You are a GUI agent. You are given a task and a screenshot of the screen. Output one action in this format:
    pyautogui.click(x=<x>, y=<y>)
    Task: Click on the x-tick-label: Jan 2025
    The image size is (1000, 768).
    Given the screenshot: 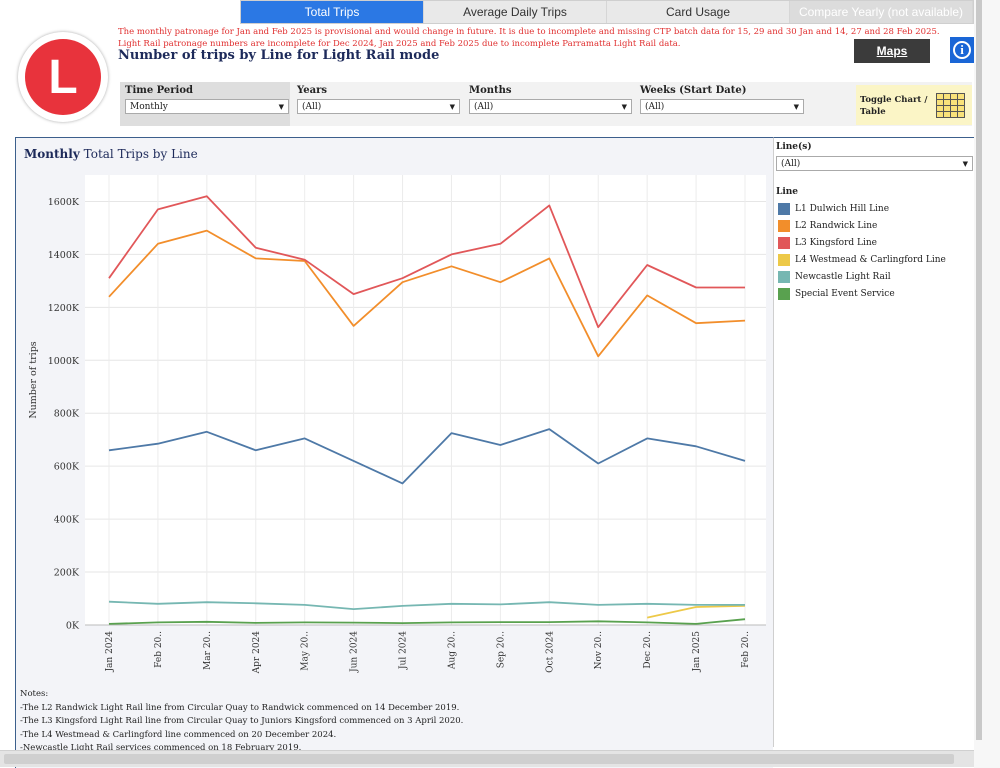 What is the action you would take?
    pyautogui.click(x=697, y=652)
    